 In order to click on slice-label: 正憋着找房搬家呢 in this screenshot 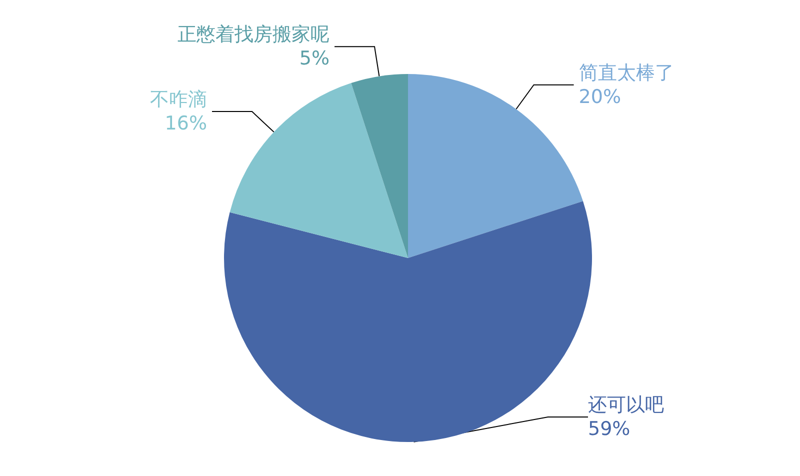, I will do `click(254, 35)`.